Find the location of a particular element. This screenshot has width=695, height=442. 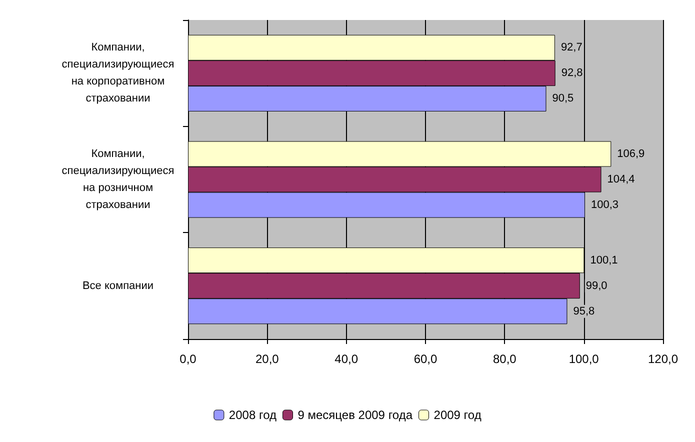

data-label: 99,0 is located at coordinates (597, 286).